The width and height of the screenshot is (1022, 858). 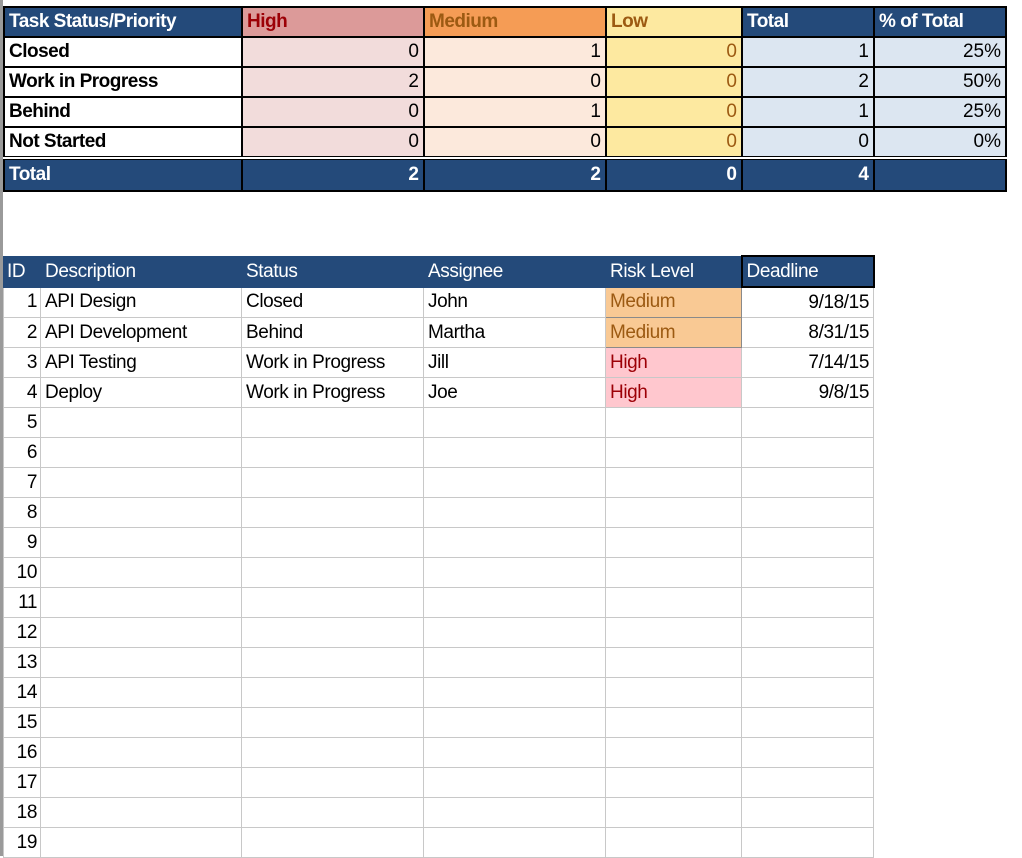 I want to click on header-id: ID, so click(x=22, y=271).